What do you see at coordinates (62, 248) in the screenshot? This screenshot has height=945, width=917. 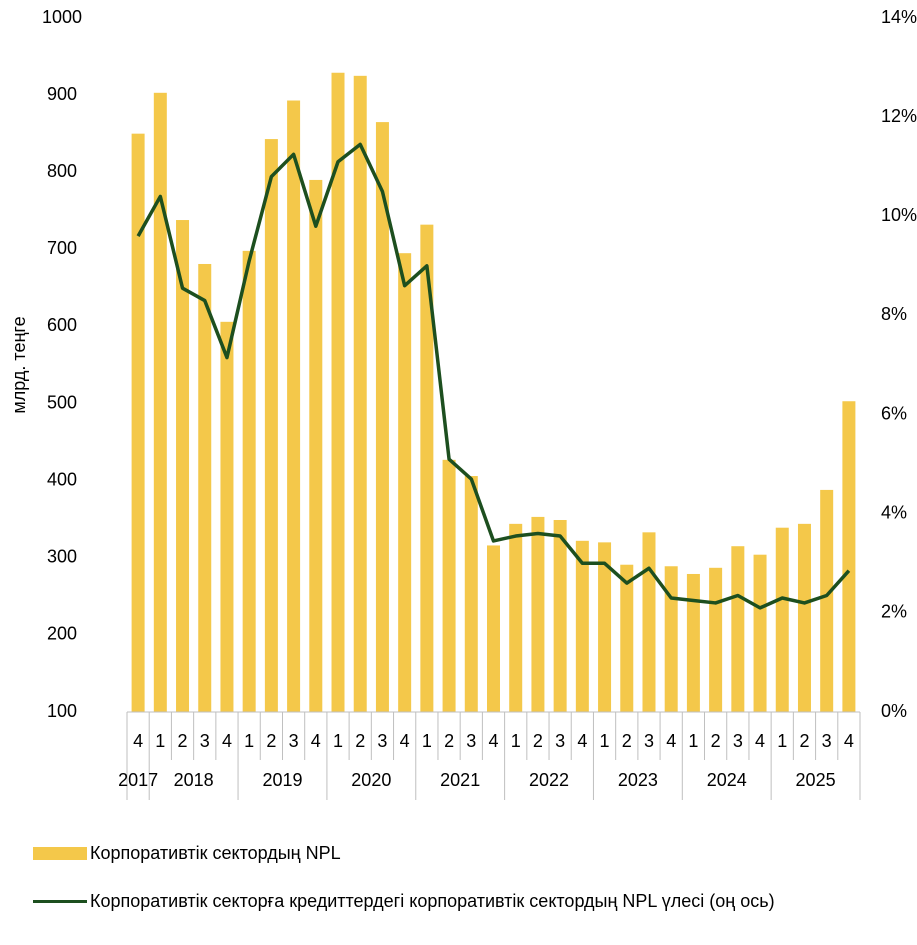 I see `y-tick-label: 700` at bounding box center [62, 248].